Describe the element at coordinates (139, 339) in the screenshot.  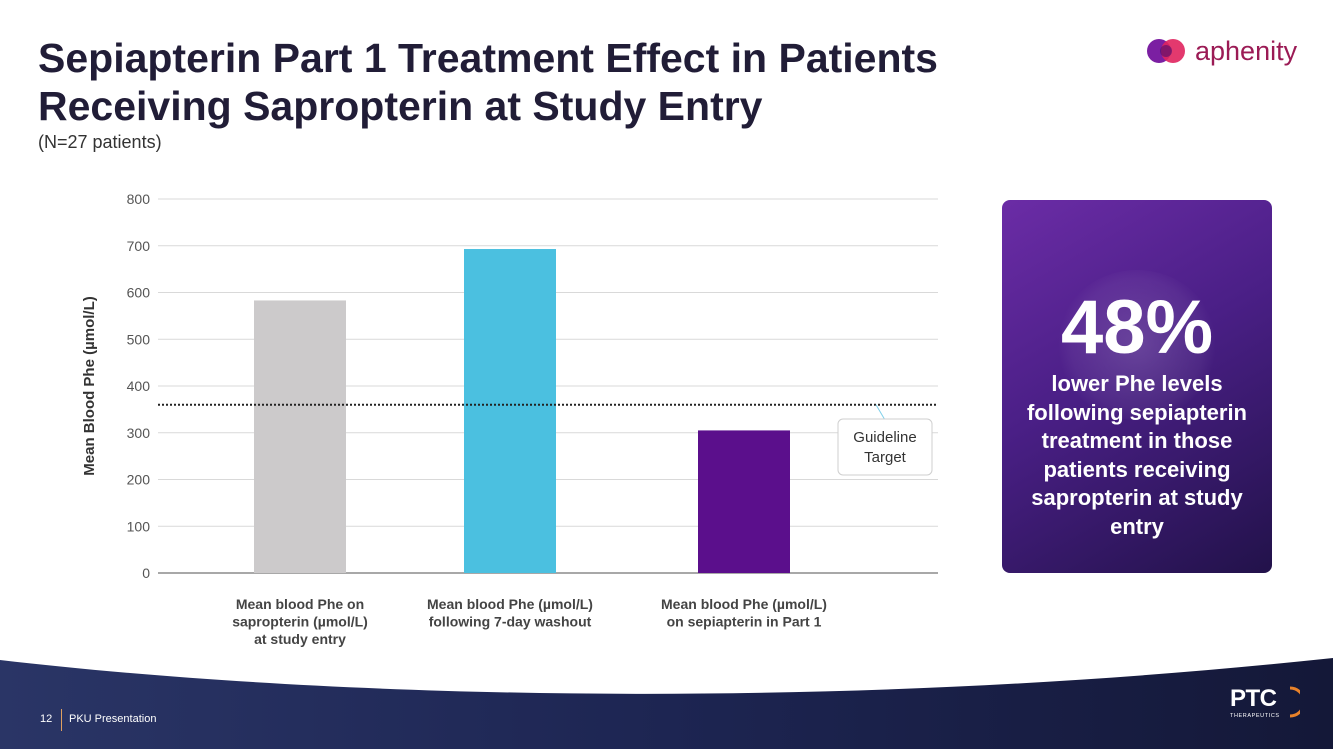
I see `y-tick-label: 500` at that location.